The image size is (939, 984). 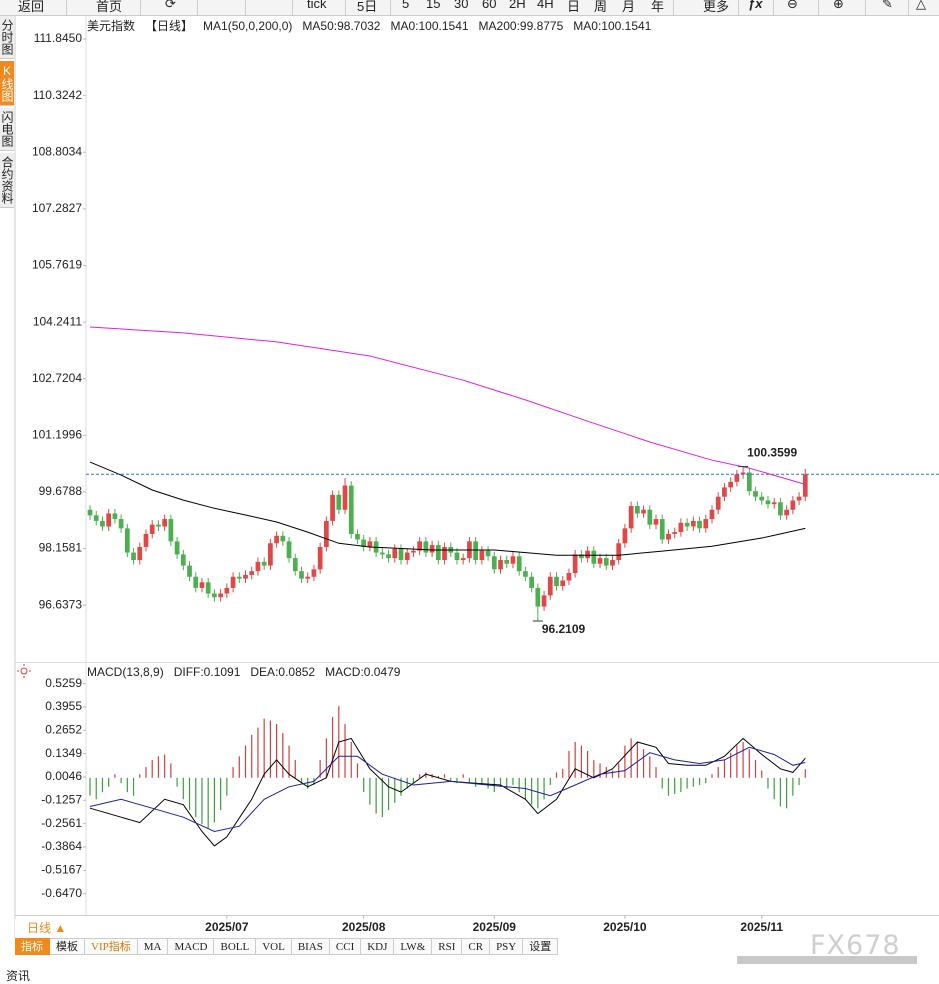 I want to click on period-button: 30, so click(x=461, y=5).